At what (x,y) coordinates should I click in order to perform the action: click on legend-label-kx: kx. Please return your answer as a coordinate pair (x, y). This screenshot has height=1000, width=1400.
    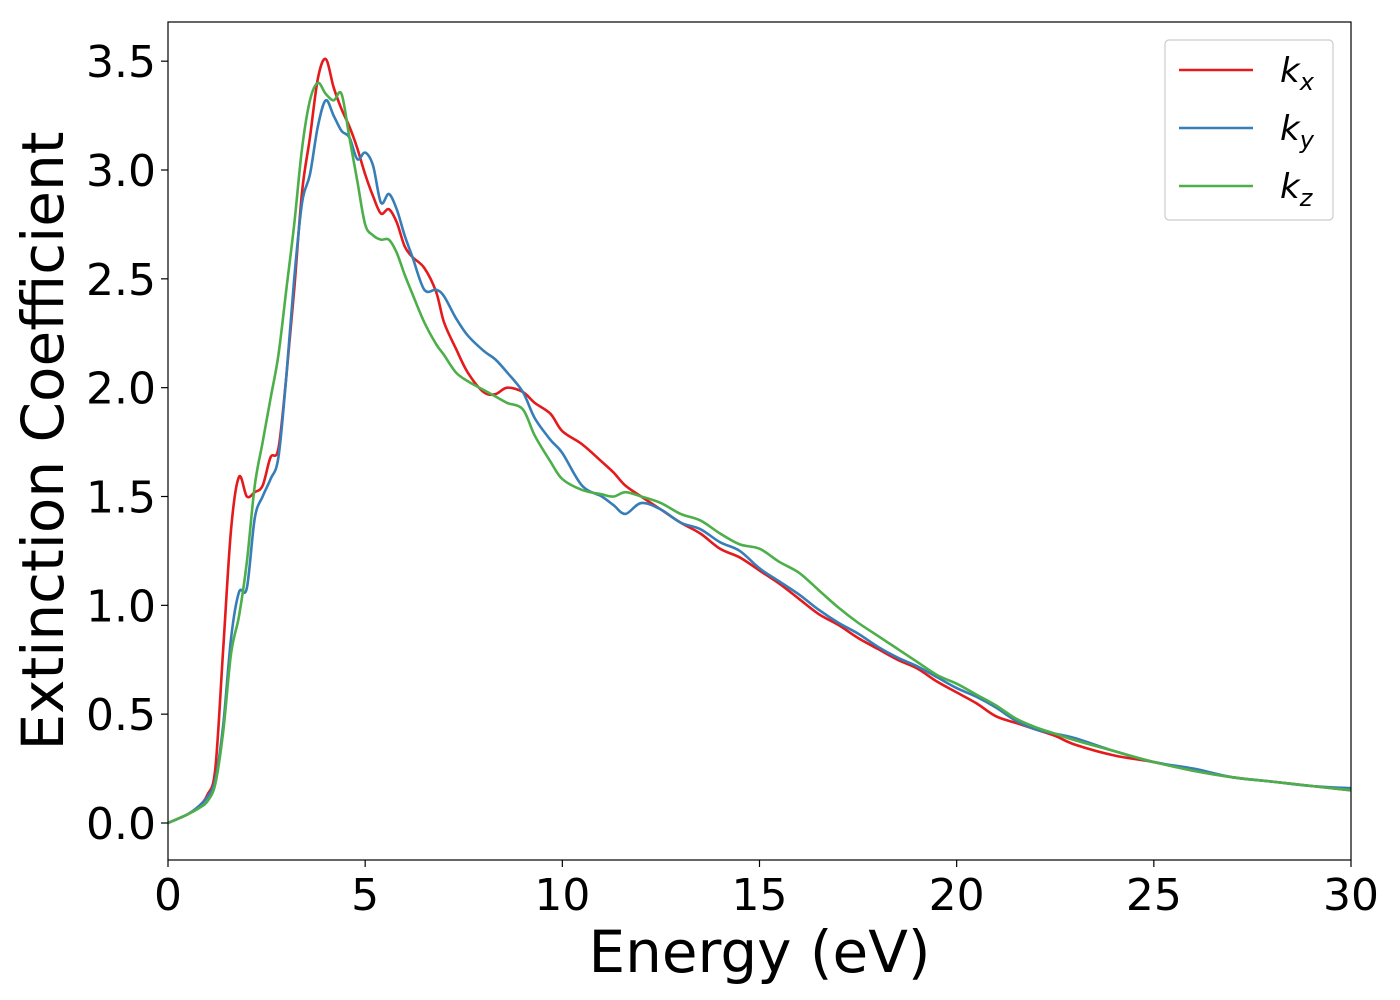
    Looking at the image, I should click on (1297, 73).